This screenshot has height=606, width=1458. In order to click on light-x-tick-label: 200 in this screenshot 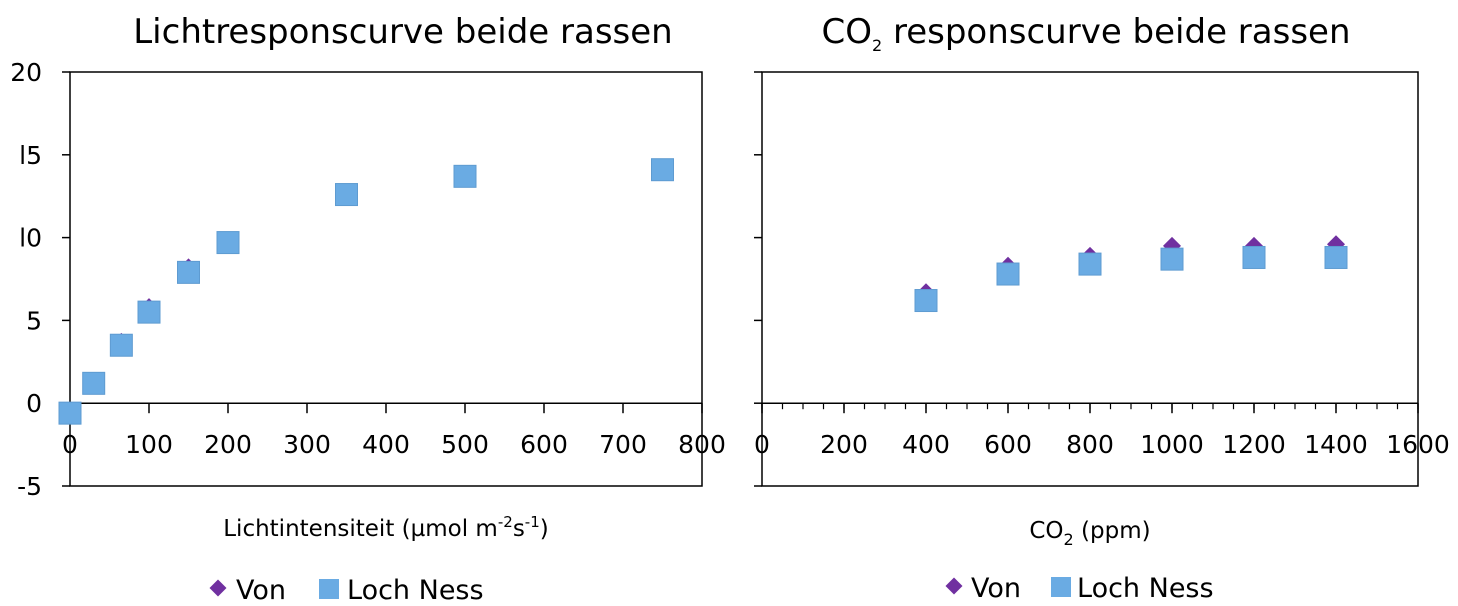, I will do `click(228, 444)`.